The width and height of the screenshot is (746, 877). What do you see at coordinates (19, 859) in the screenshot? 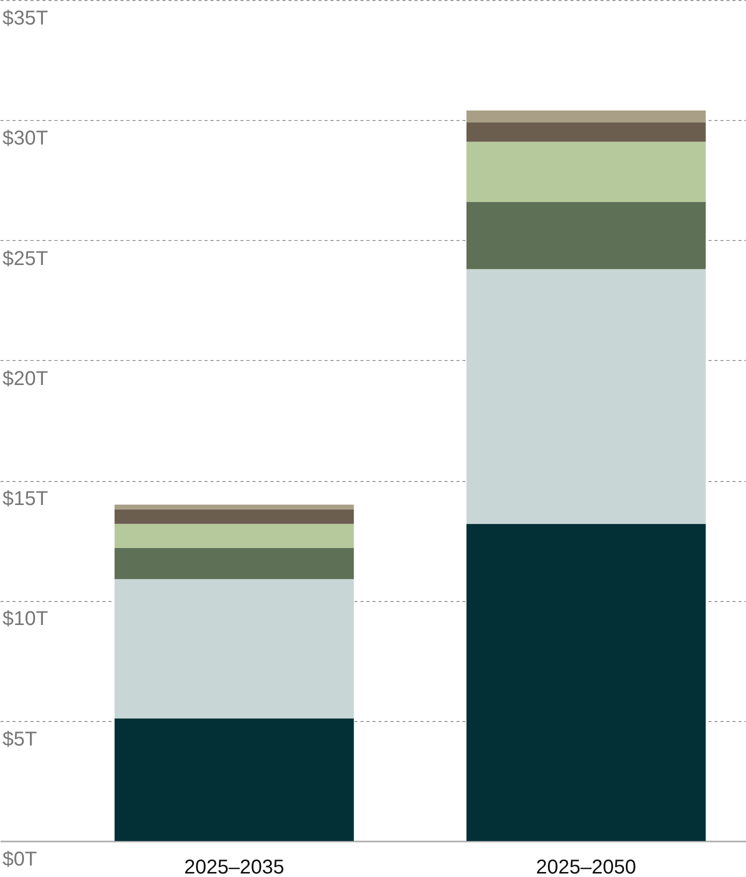
I see `y-tick-label: $0T` at bounding box center [19, 859].